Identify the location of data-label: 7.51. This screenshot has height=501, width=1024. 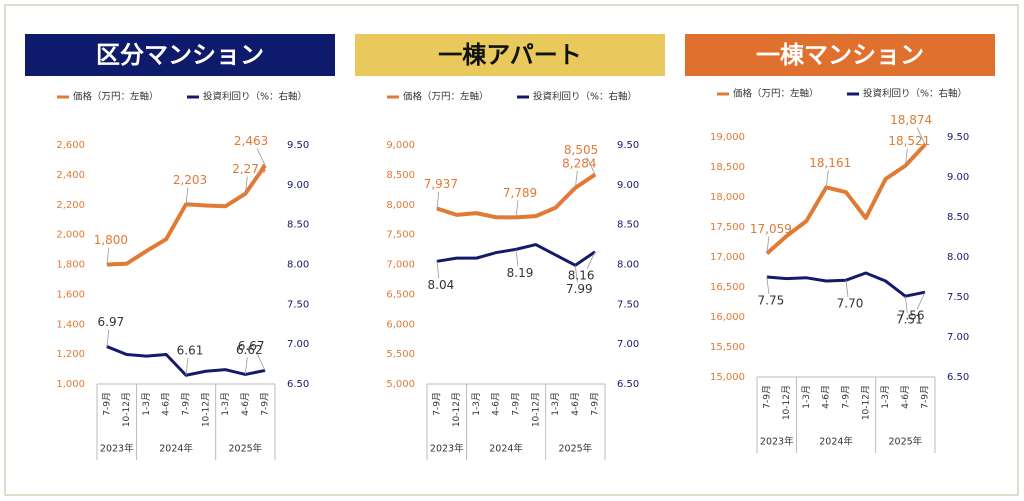
(909, 320).